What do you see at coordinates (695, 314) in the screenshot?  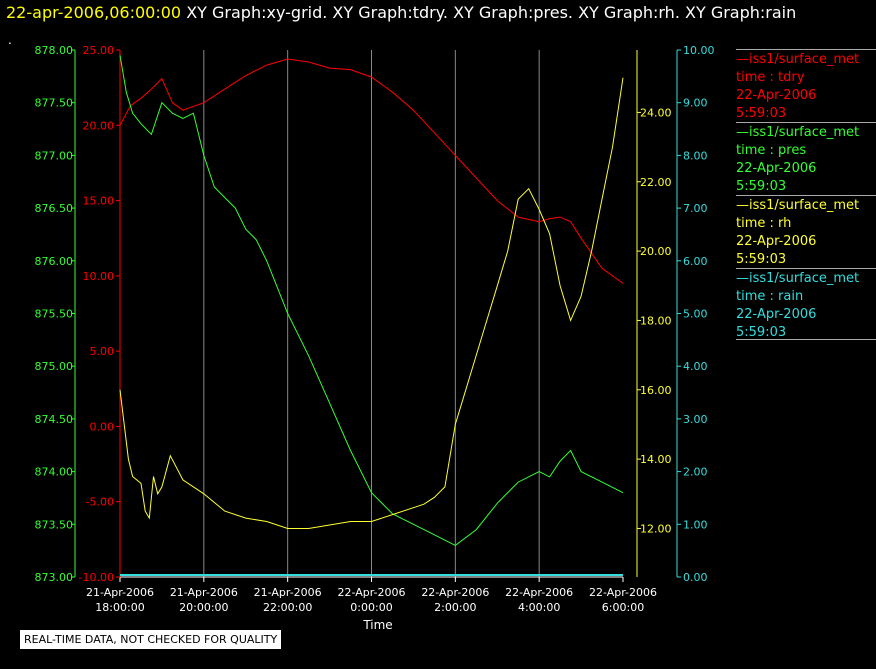 I see `rain-tick-label: 5.00` at bounding box center [695, 314].